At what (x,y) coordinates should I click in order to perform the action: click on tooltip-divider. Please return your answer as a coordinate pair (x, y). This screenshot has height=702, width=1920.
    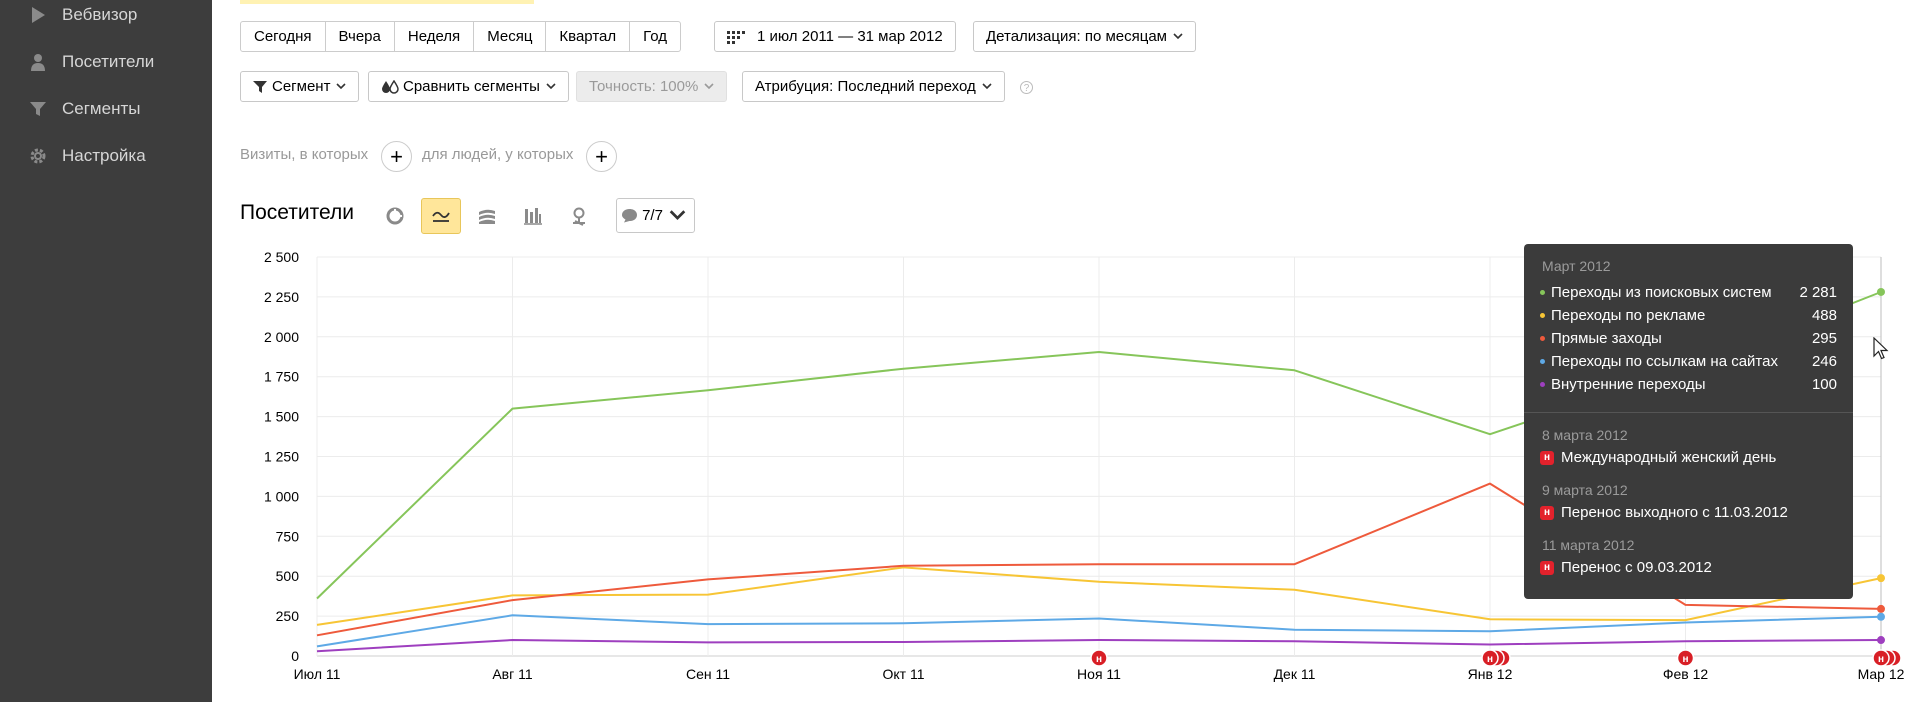
    Looking at the image, I should click on (1688, 412).